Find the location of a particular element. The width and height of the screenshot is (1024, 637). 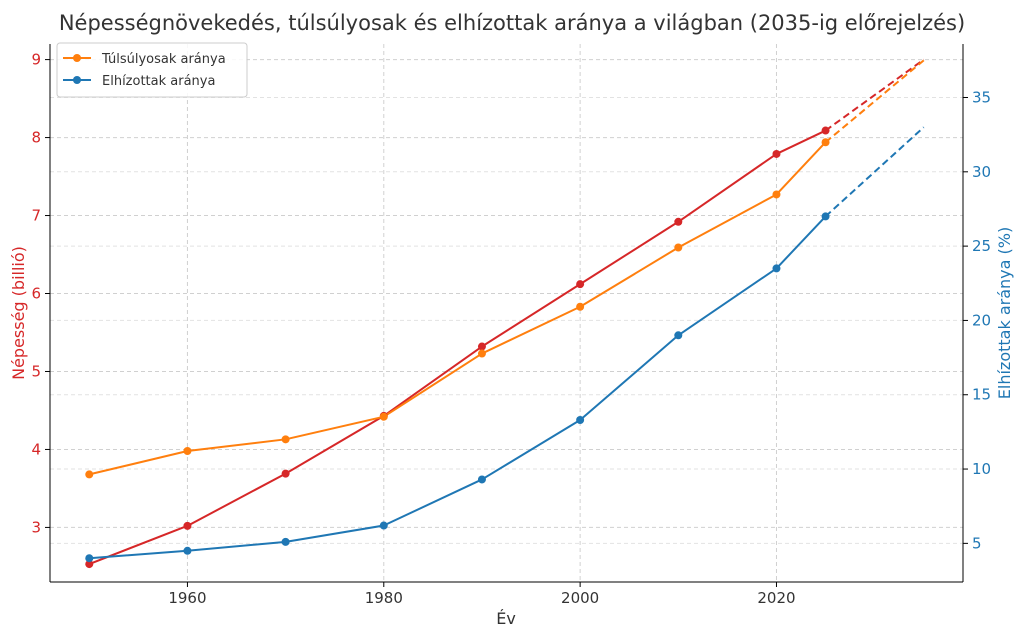

y-left-tick-label: 9 is located at coordinates (36, 60).